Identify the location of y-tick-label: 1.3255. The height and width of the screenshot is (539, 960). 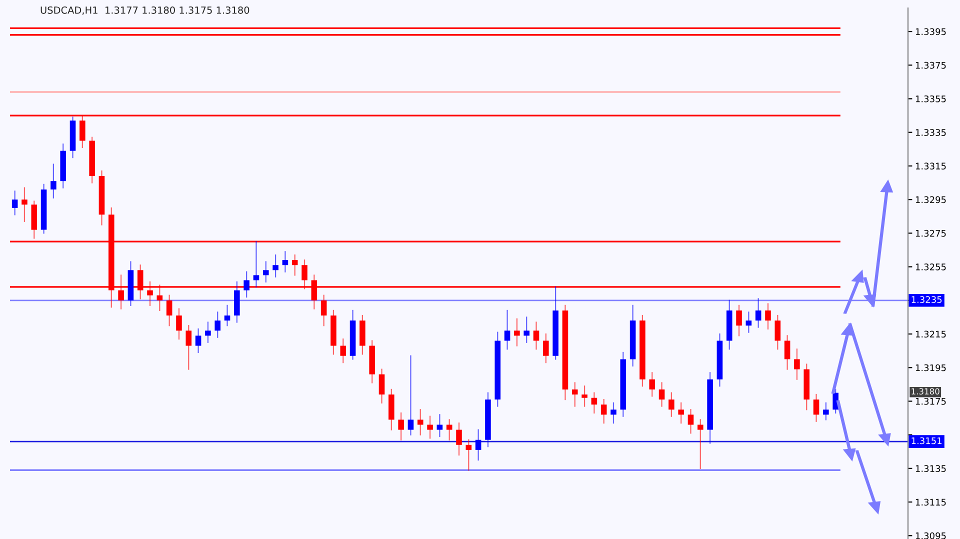
(931, 267).